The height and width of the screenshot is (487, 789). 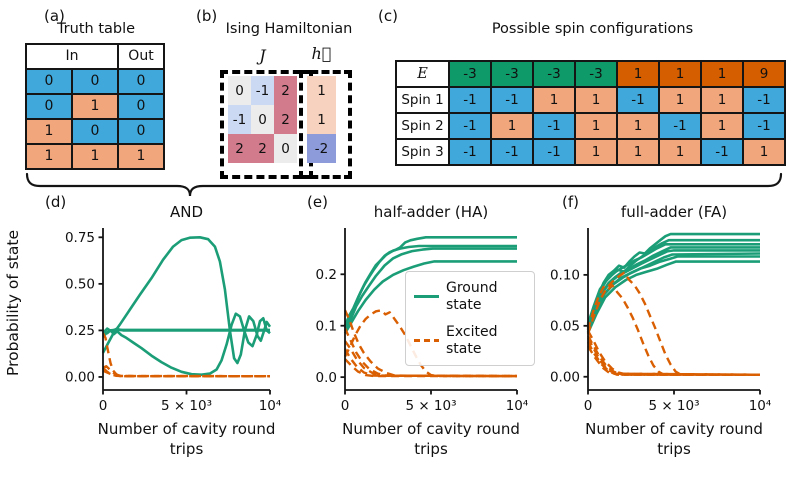 What do you see at coordinates (674, 212) in the screenshot?
I see `chart-full-adder-title: full-adder (FA)` at bounding box center [674, 212].